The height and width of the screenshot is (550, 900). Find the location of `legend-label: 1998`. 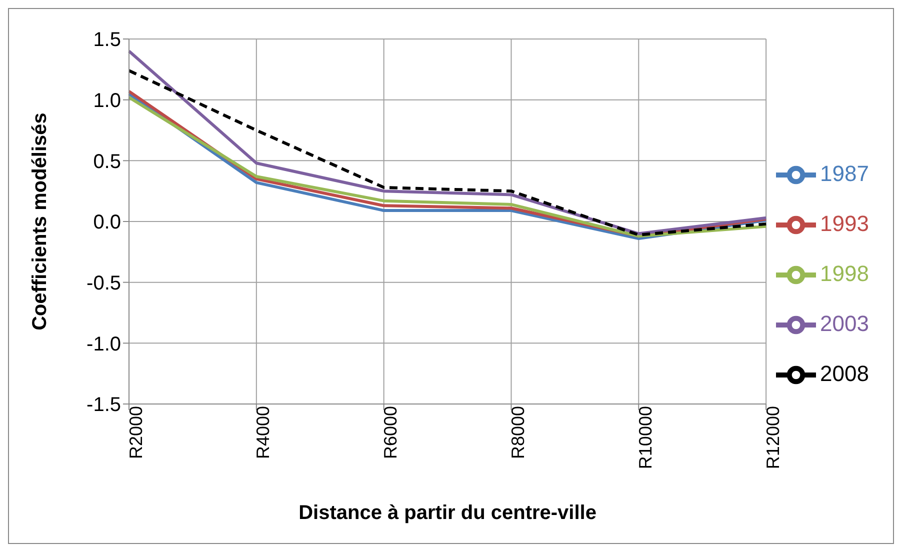

legend-label: 1998 is located at coordinates (844, 273).